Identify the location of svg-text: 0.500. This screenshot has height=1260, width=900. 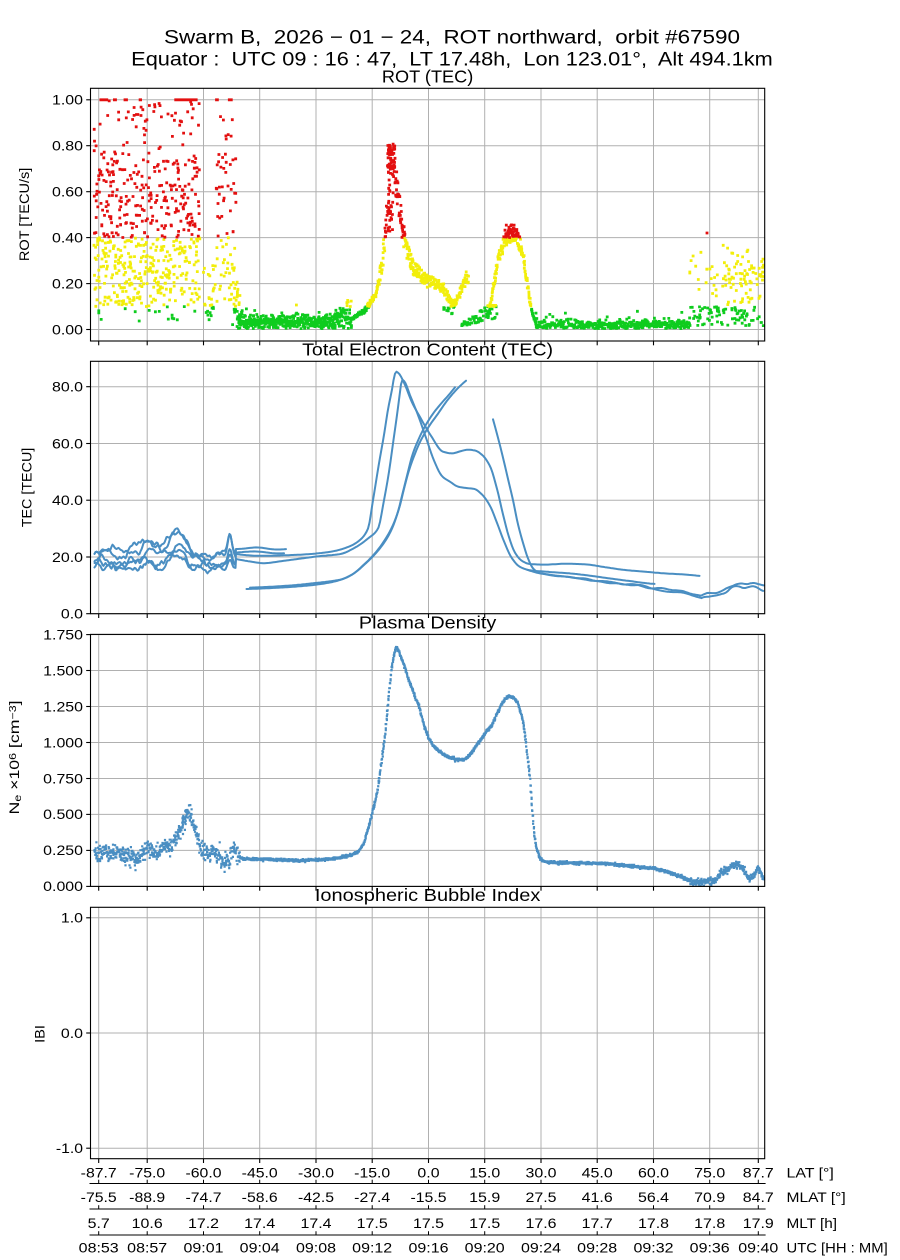
(63, 814).